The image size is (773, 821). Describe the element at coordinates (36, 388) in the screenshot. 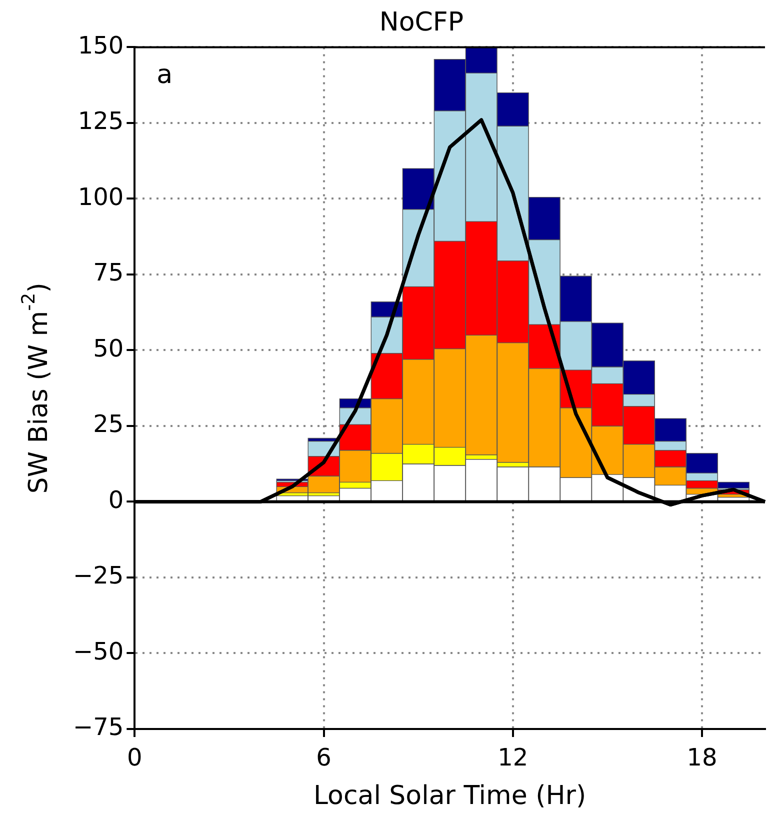

I see `y-axis-title: SW Bias (W m-2)` at that location.